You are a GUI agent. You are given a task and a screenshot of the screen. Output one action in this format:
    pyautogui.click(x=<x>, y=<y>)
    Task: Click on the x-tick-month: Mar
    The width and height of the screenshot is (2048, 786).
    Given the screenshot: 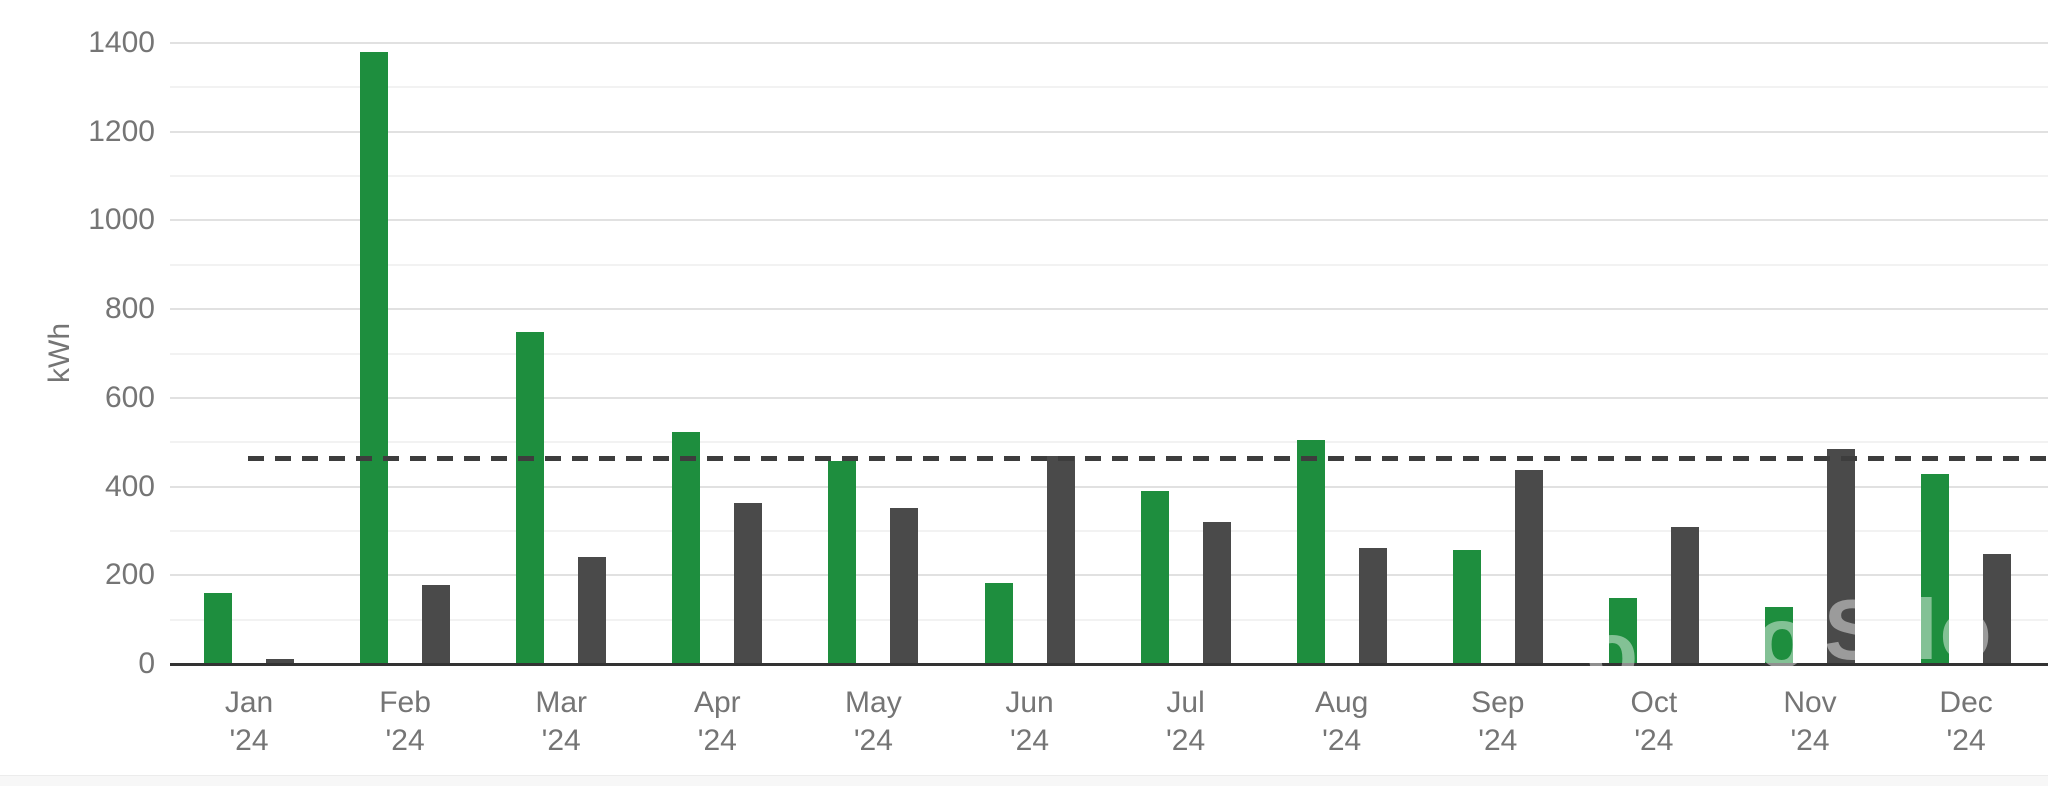 What is the action you would take?
    pyautogui.click(x=561, y=702)
    